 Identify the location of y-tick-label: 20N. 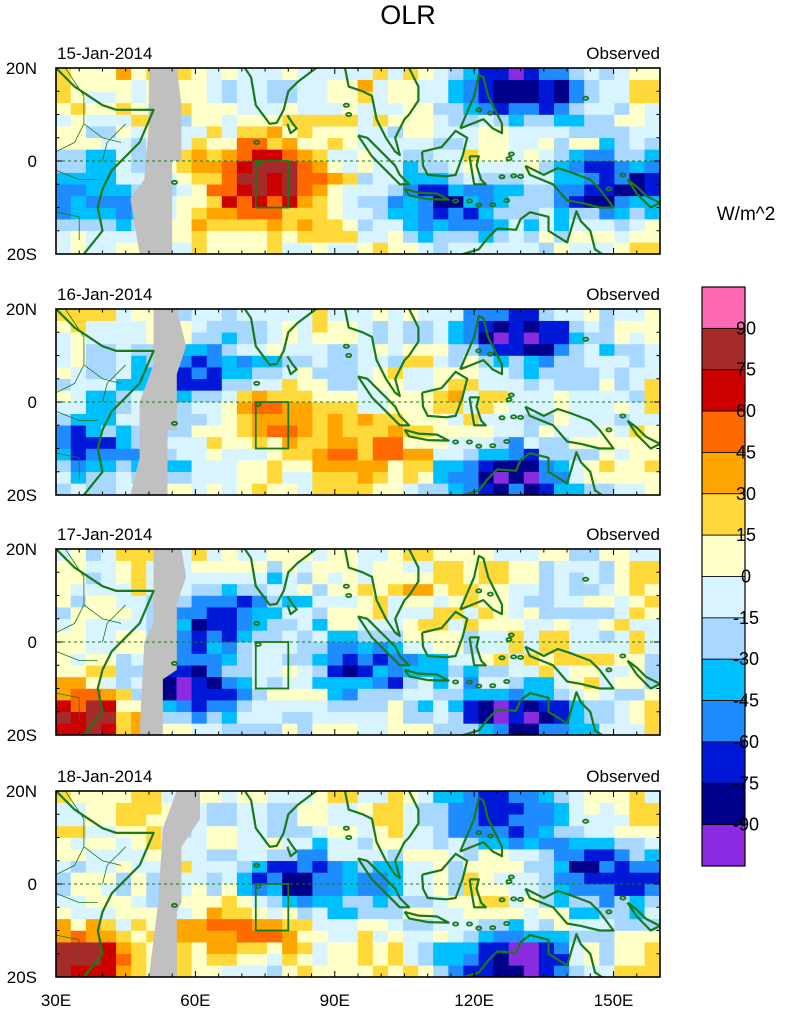
(21, 309).